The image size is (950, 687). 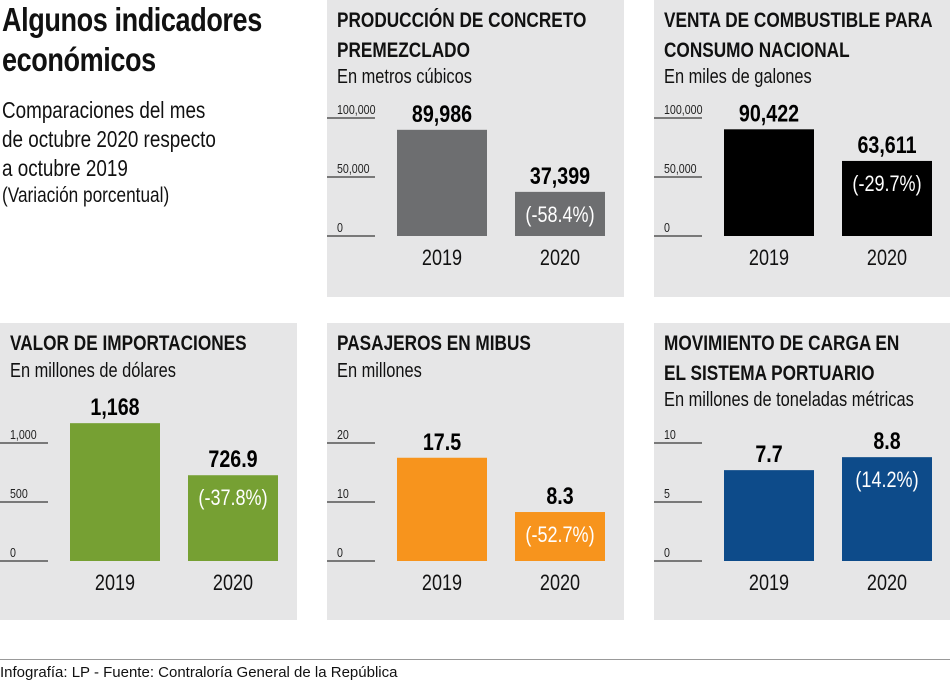 I want to click on chart-title: PRODUCCIÓN DE CONCRETO PREMEZCLADO, so click(x=489, y=36).